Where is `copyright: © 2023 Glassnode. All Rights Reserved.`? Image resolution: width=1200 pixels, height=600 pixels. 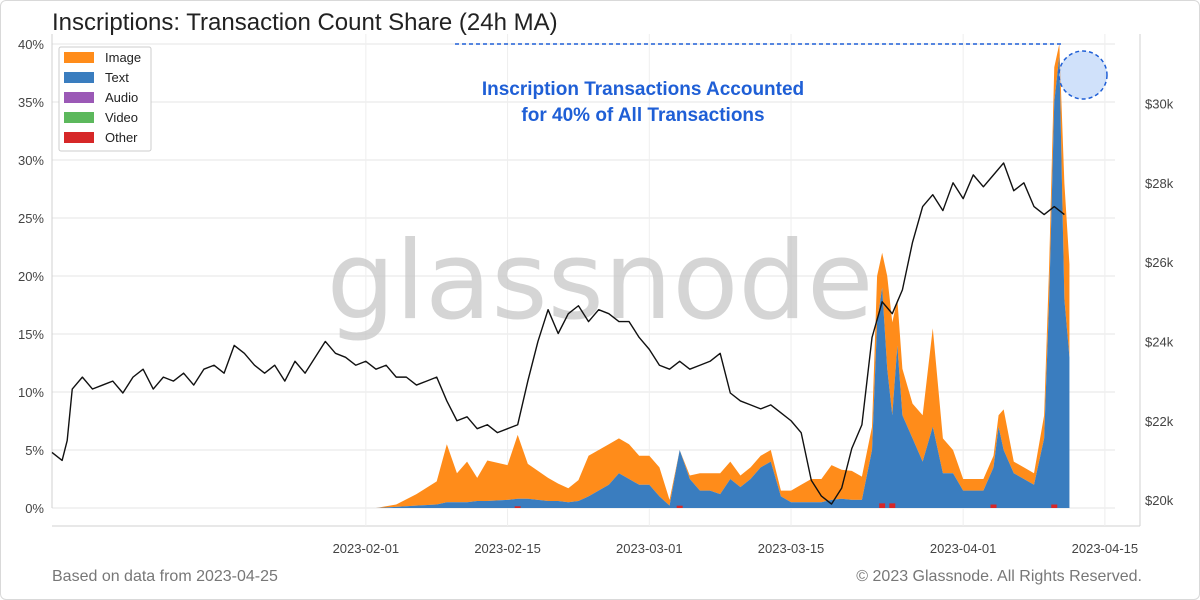 copyright: © 2023 Glassnode. All Rights Reserved. is located at coordinates (999, 576).